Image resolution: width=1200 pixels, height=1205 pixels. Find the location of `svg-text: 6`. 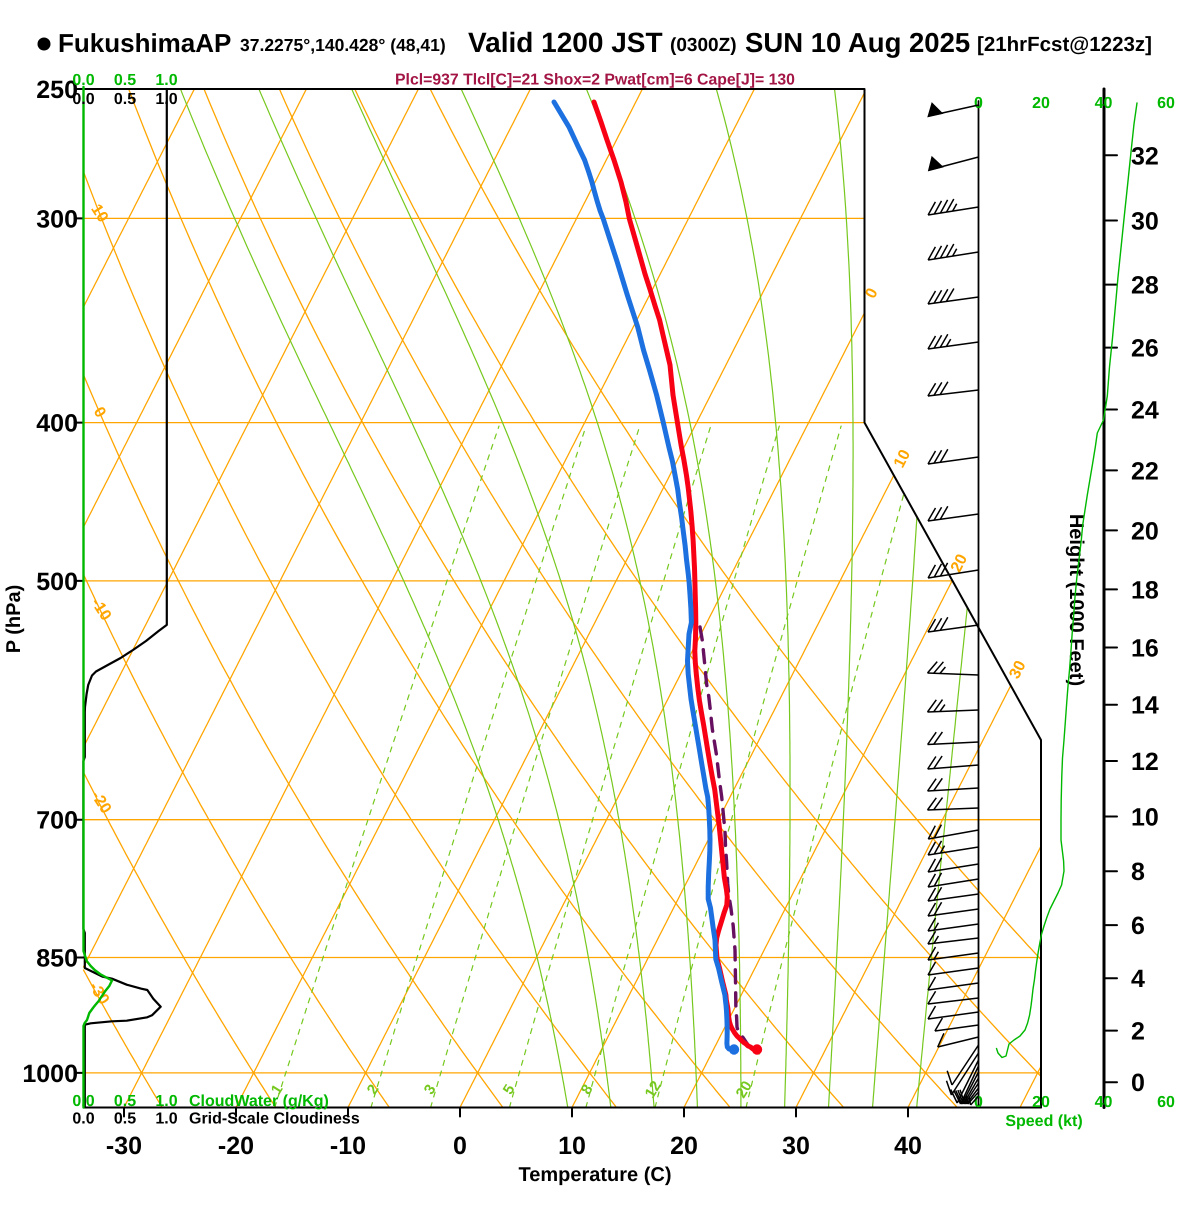

svg-text: 6 is located at coordinates (1138, 926).